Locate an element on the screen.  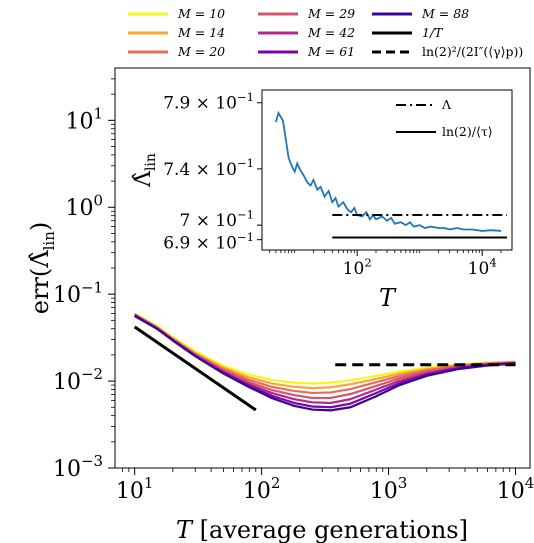
main-x-tick-label: 10¹ is located at coordinates (135, 489).